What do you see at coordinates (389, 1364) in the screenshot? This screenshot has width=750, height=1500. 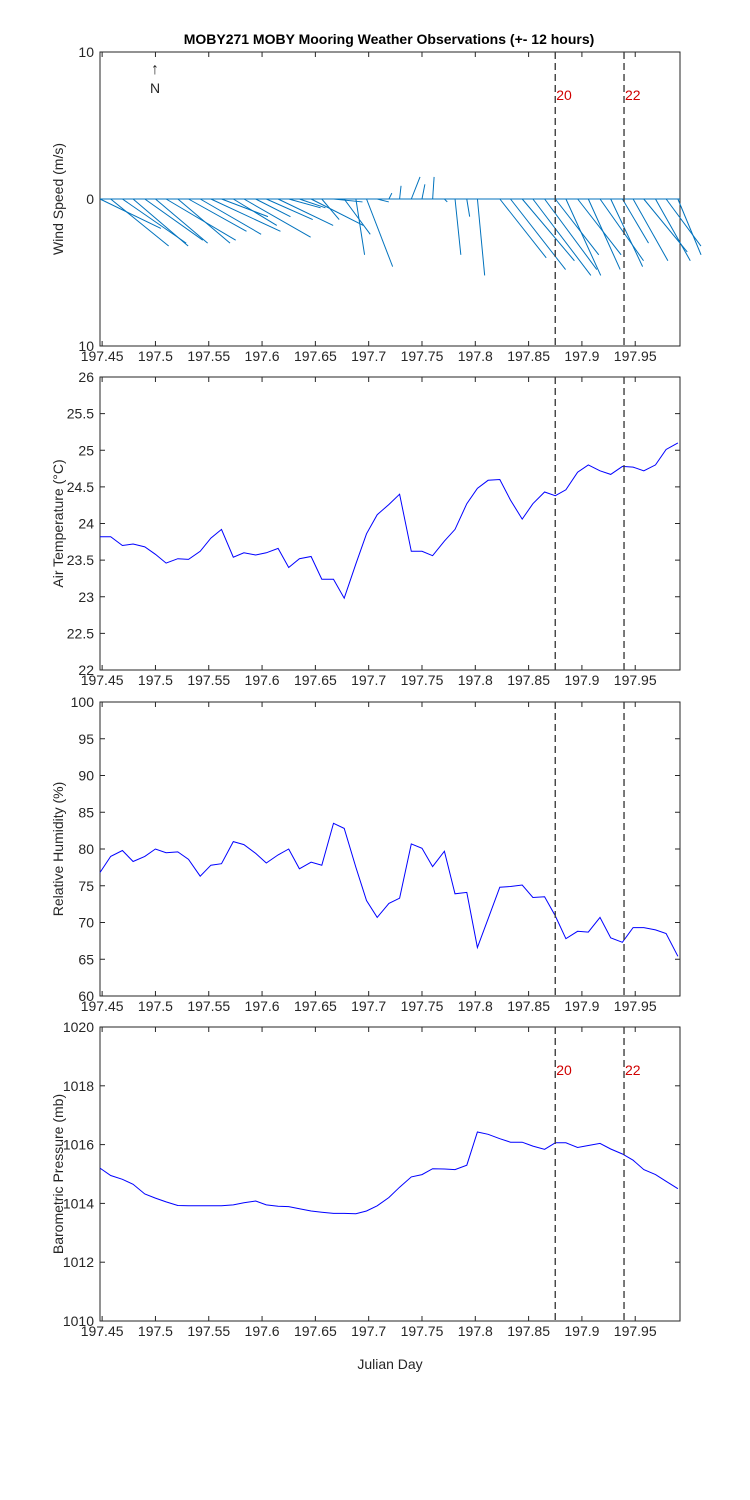 I see `x-axis-title: Julian Day` at bounding box center [389, 1364].